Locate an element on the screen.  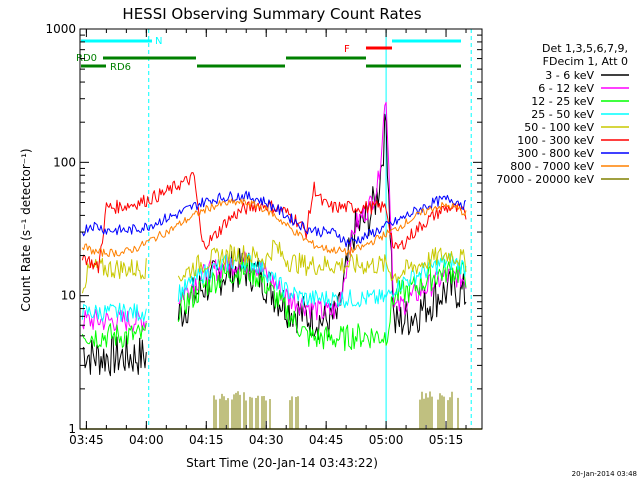
series-line-800-7000kev is located at coordinates (274, 228).